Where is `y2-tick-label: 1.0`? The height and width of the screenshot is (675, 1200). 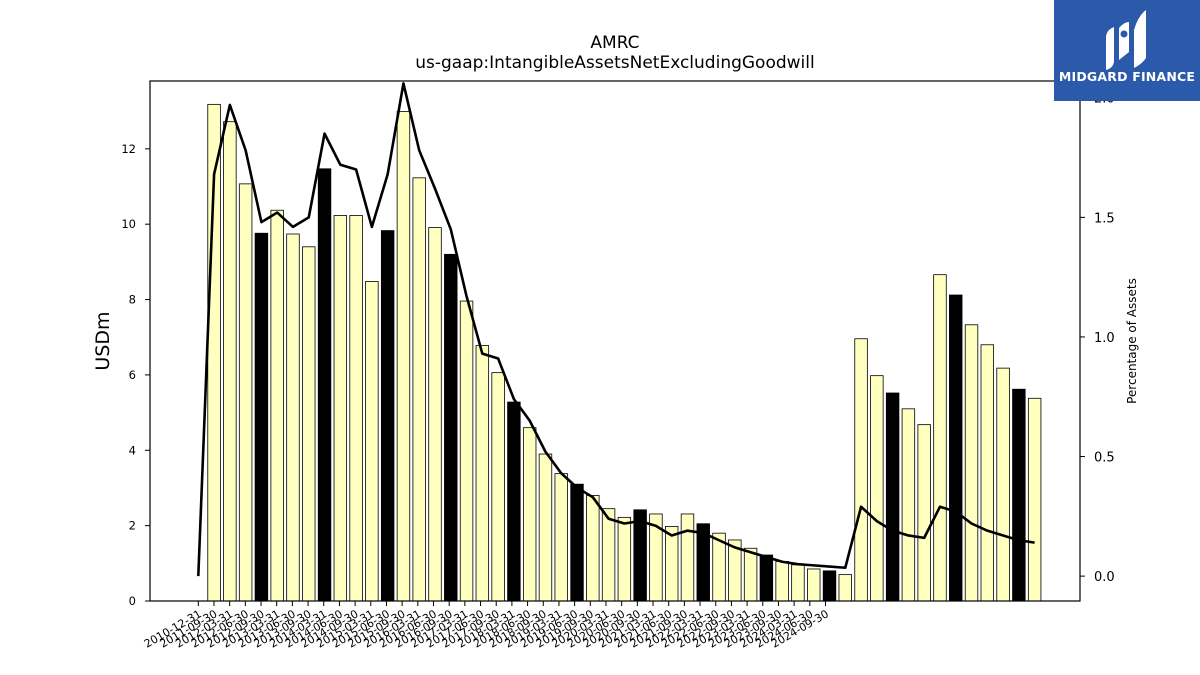
y2-tick-label: 1.0 is located at coordinates (1104, 338).